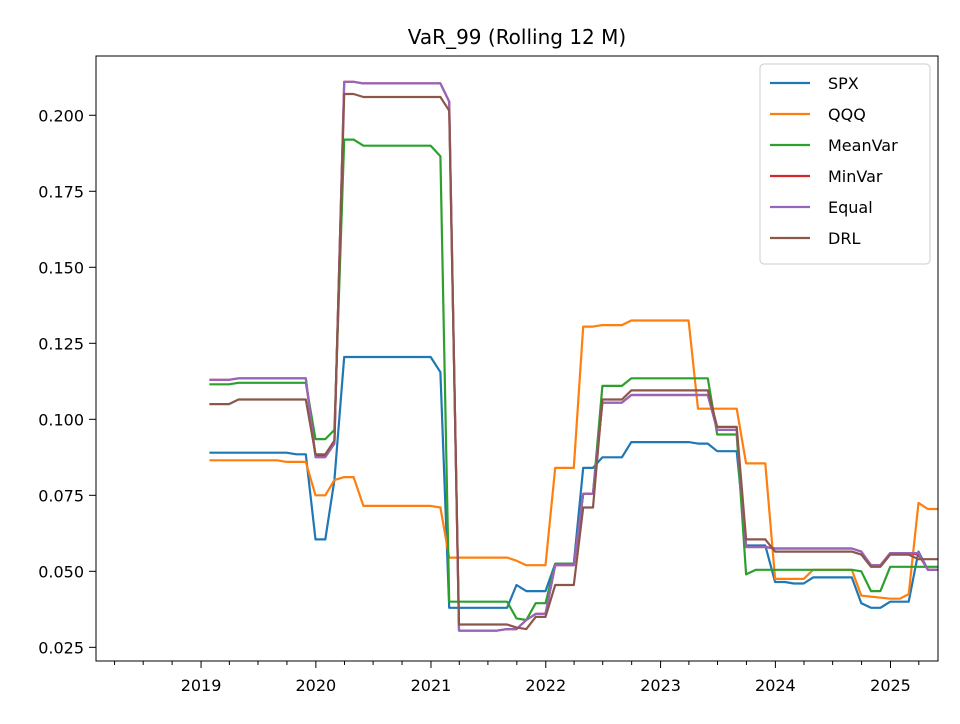  I want to click on chart-title: VaR_99 (Rolling 12 M), so click(517, 37).